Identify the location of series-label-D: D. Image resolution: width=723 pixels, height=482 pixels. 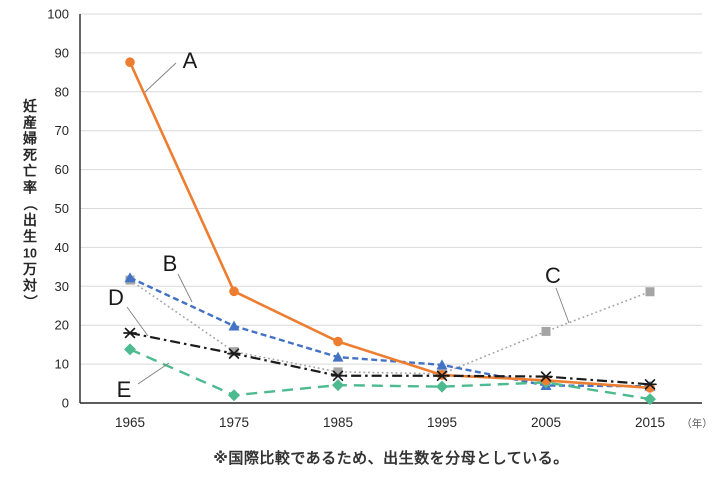
(116, 297).